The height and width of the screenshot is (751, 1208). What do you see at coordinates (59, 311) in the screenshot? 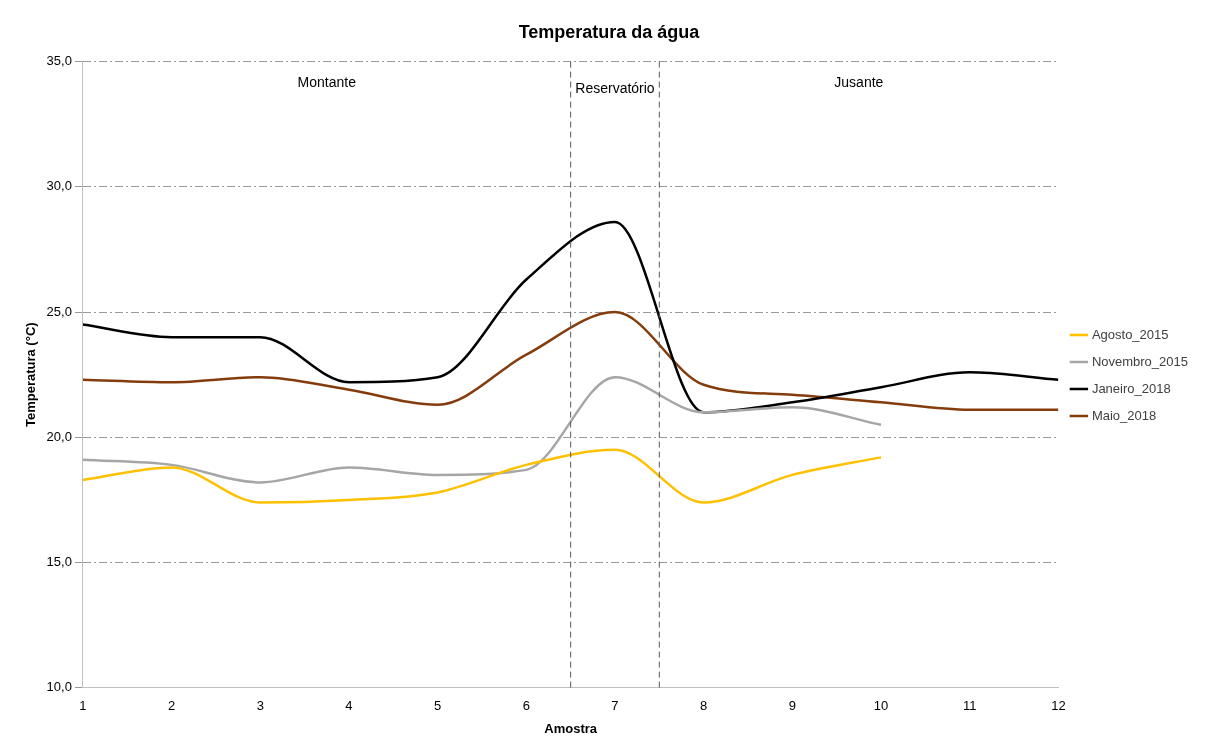
I see `y-tick-label: 25,0` at bounding box center [59, 311].